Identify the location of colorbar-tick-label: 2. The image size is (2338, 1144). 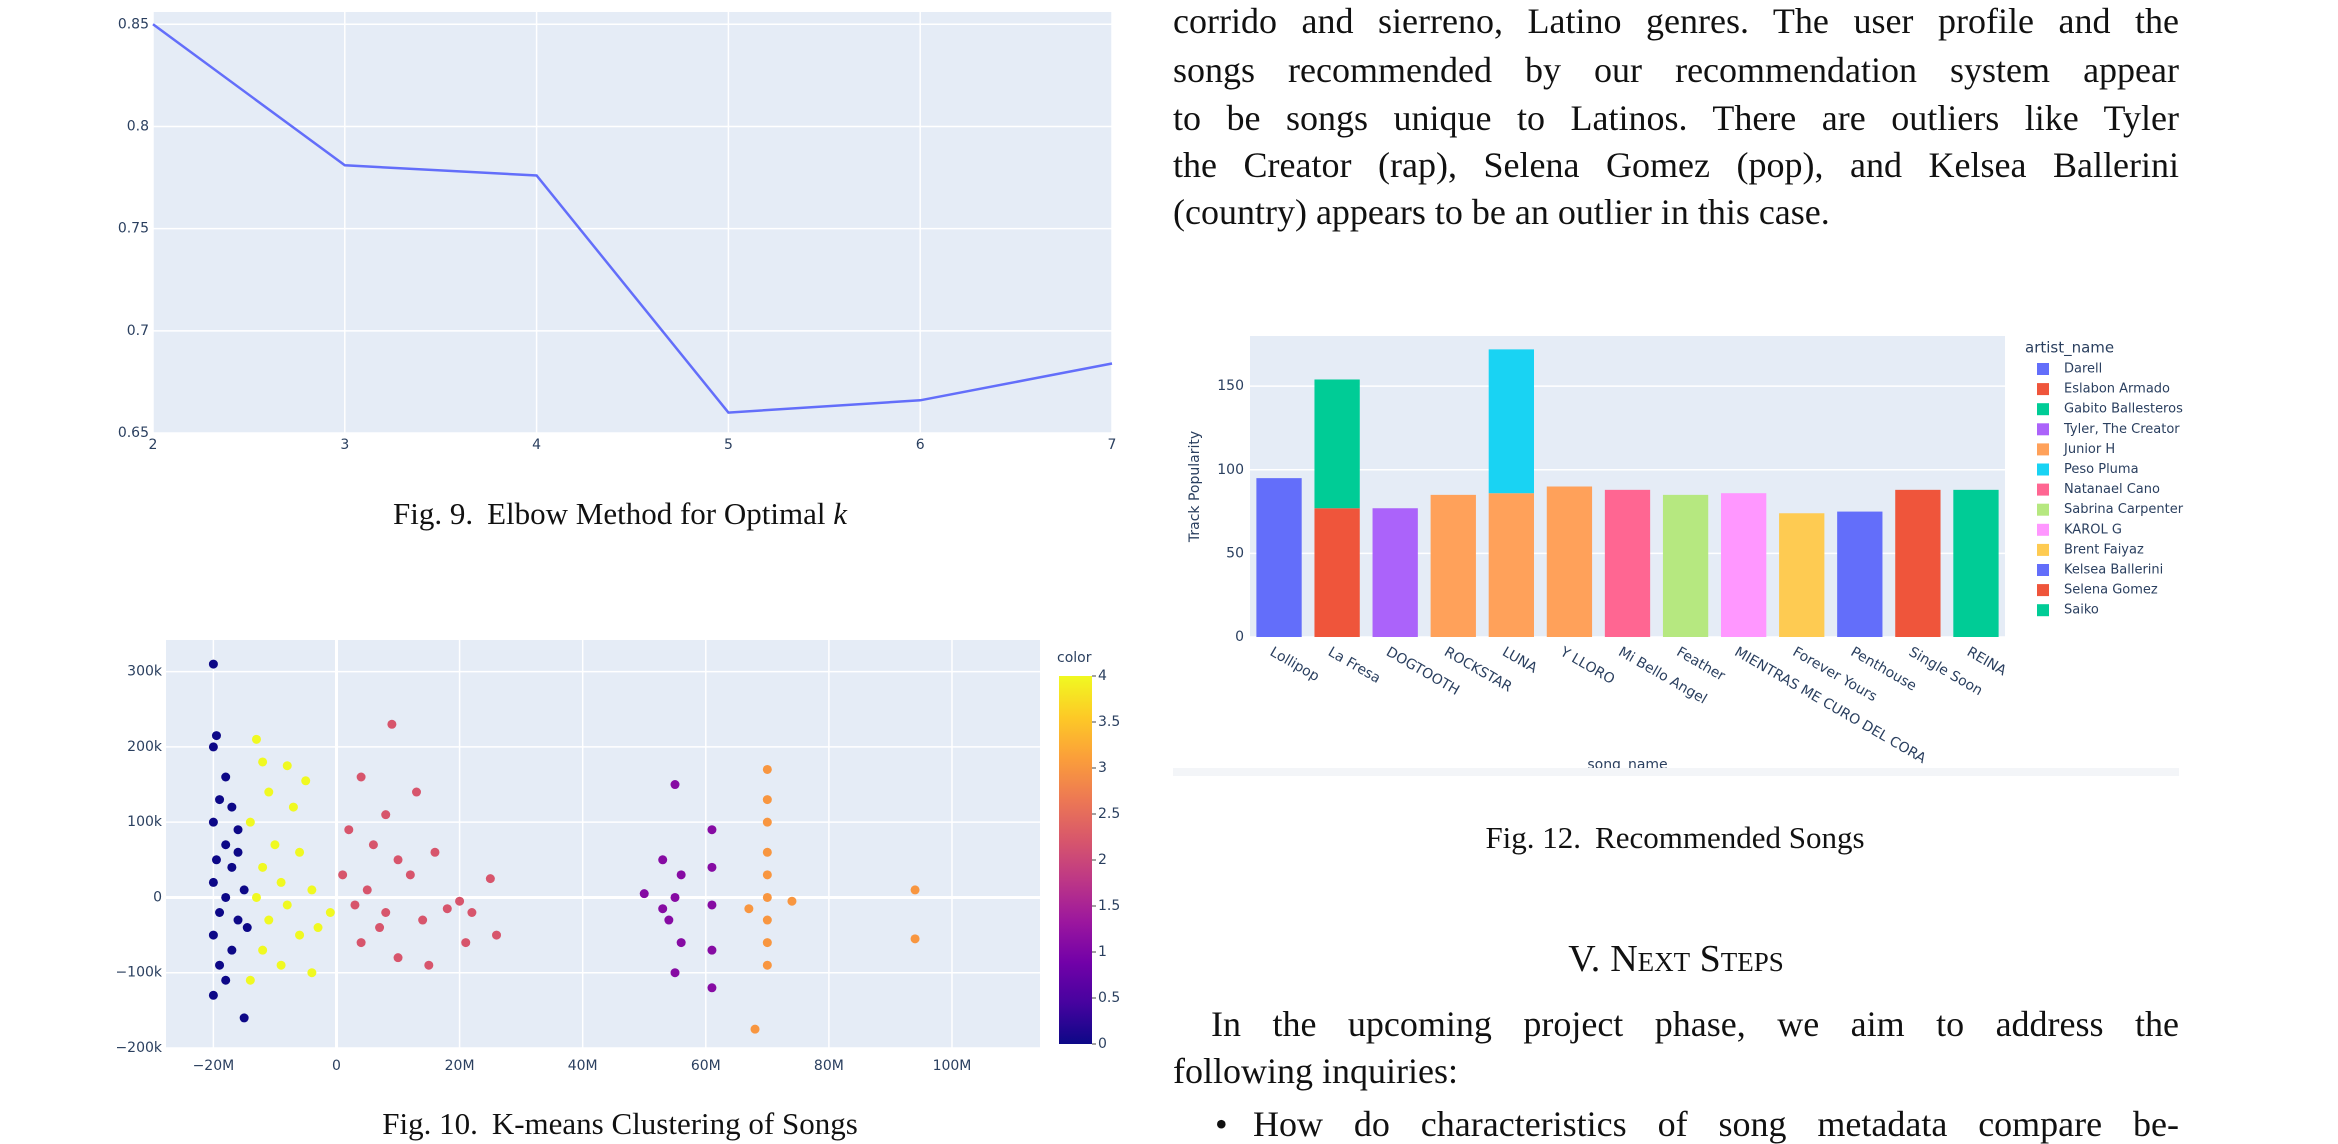
(1102, 860).